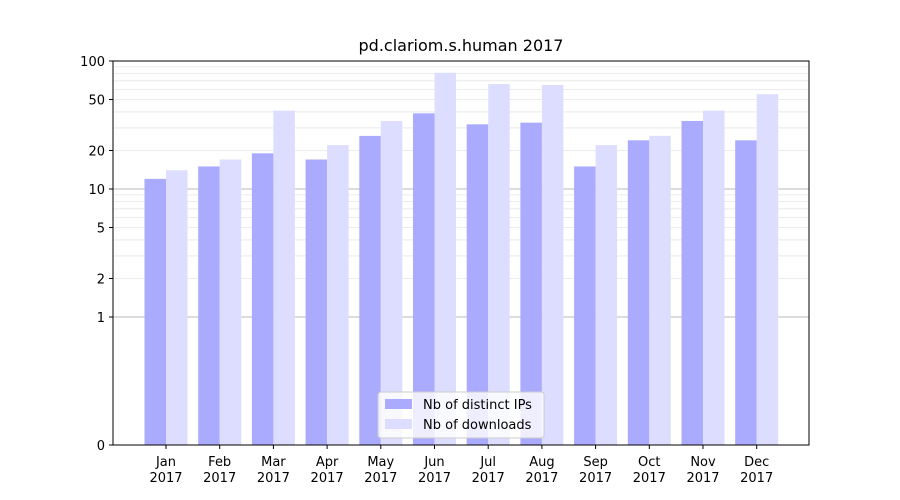  I want to click on legend-label: Nb of distinct IPs, so click(477, 405).